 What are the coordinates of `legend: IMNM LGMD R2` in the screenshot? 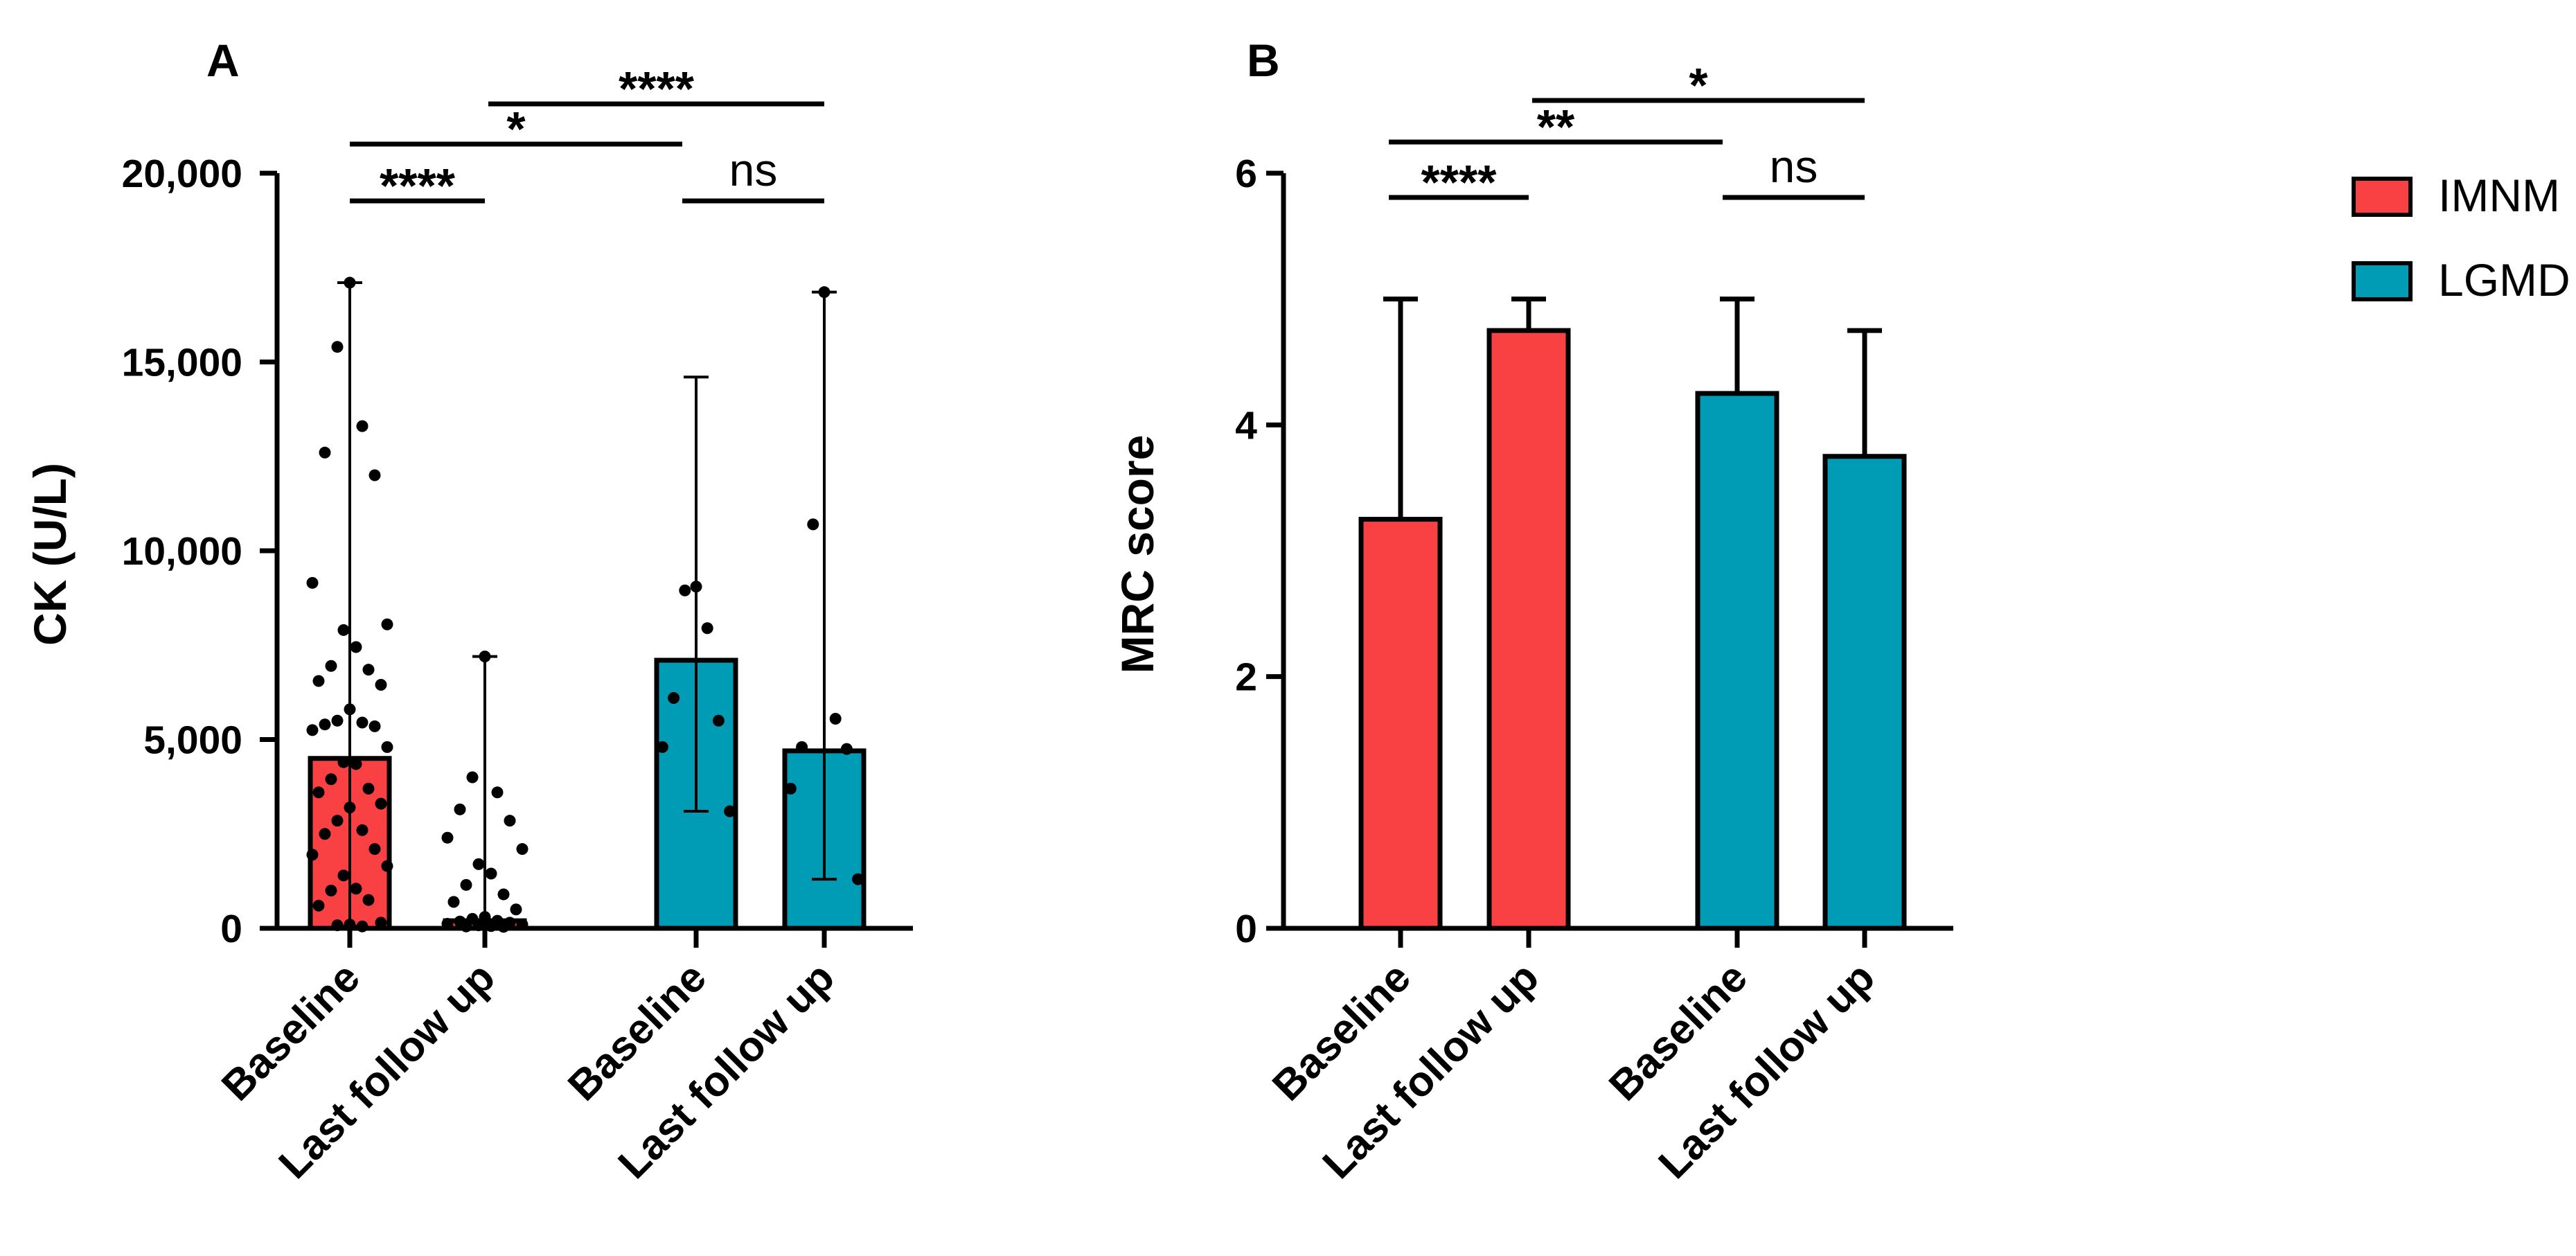 It's located at (2464, 238).